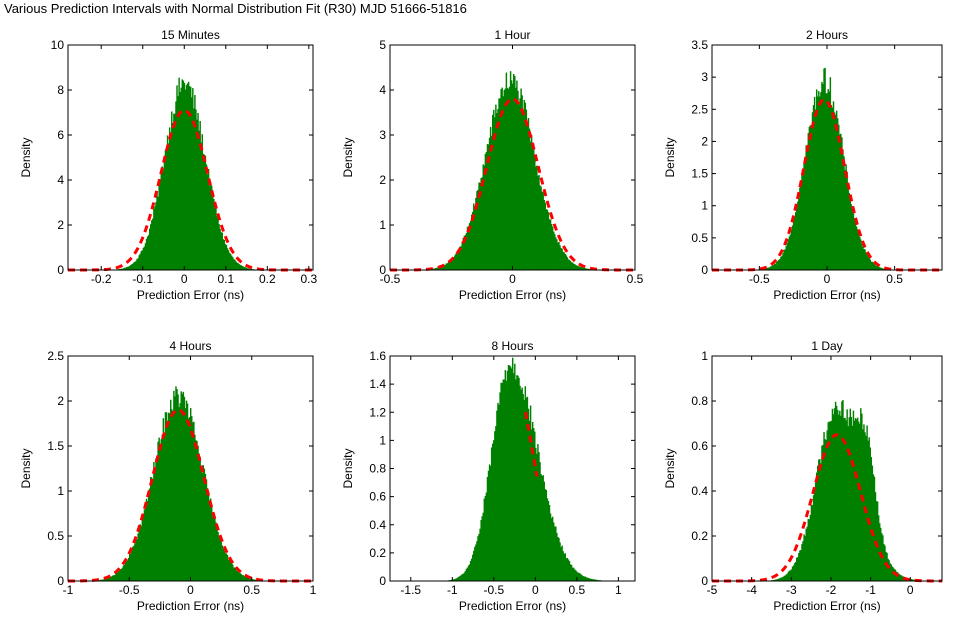 The height and width of the screenshot is (621, 953). I want to click on x-tick-label: -3, so click(791, 590).